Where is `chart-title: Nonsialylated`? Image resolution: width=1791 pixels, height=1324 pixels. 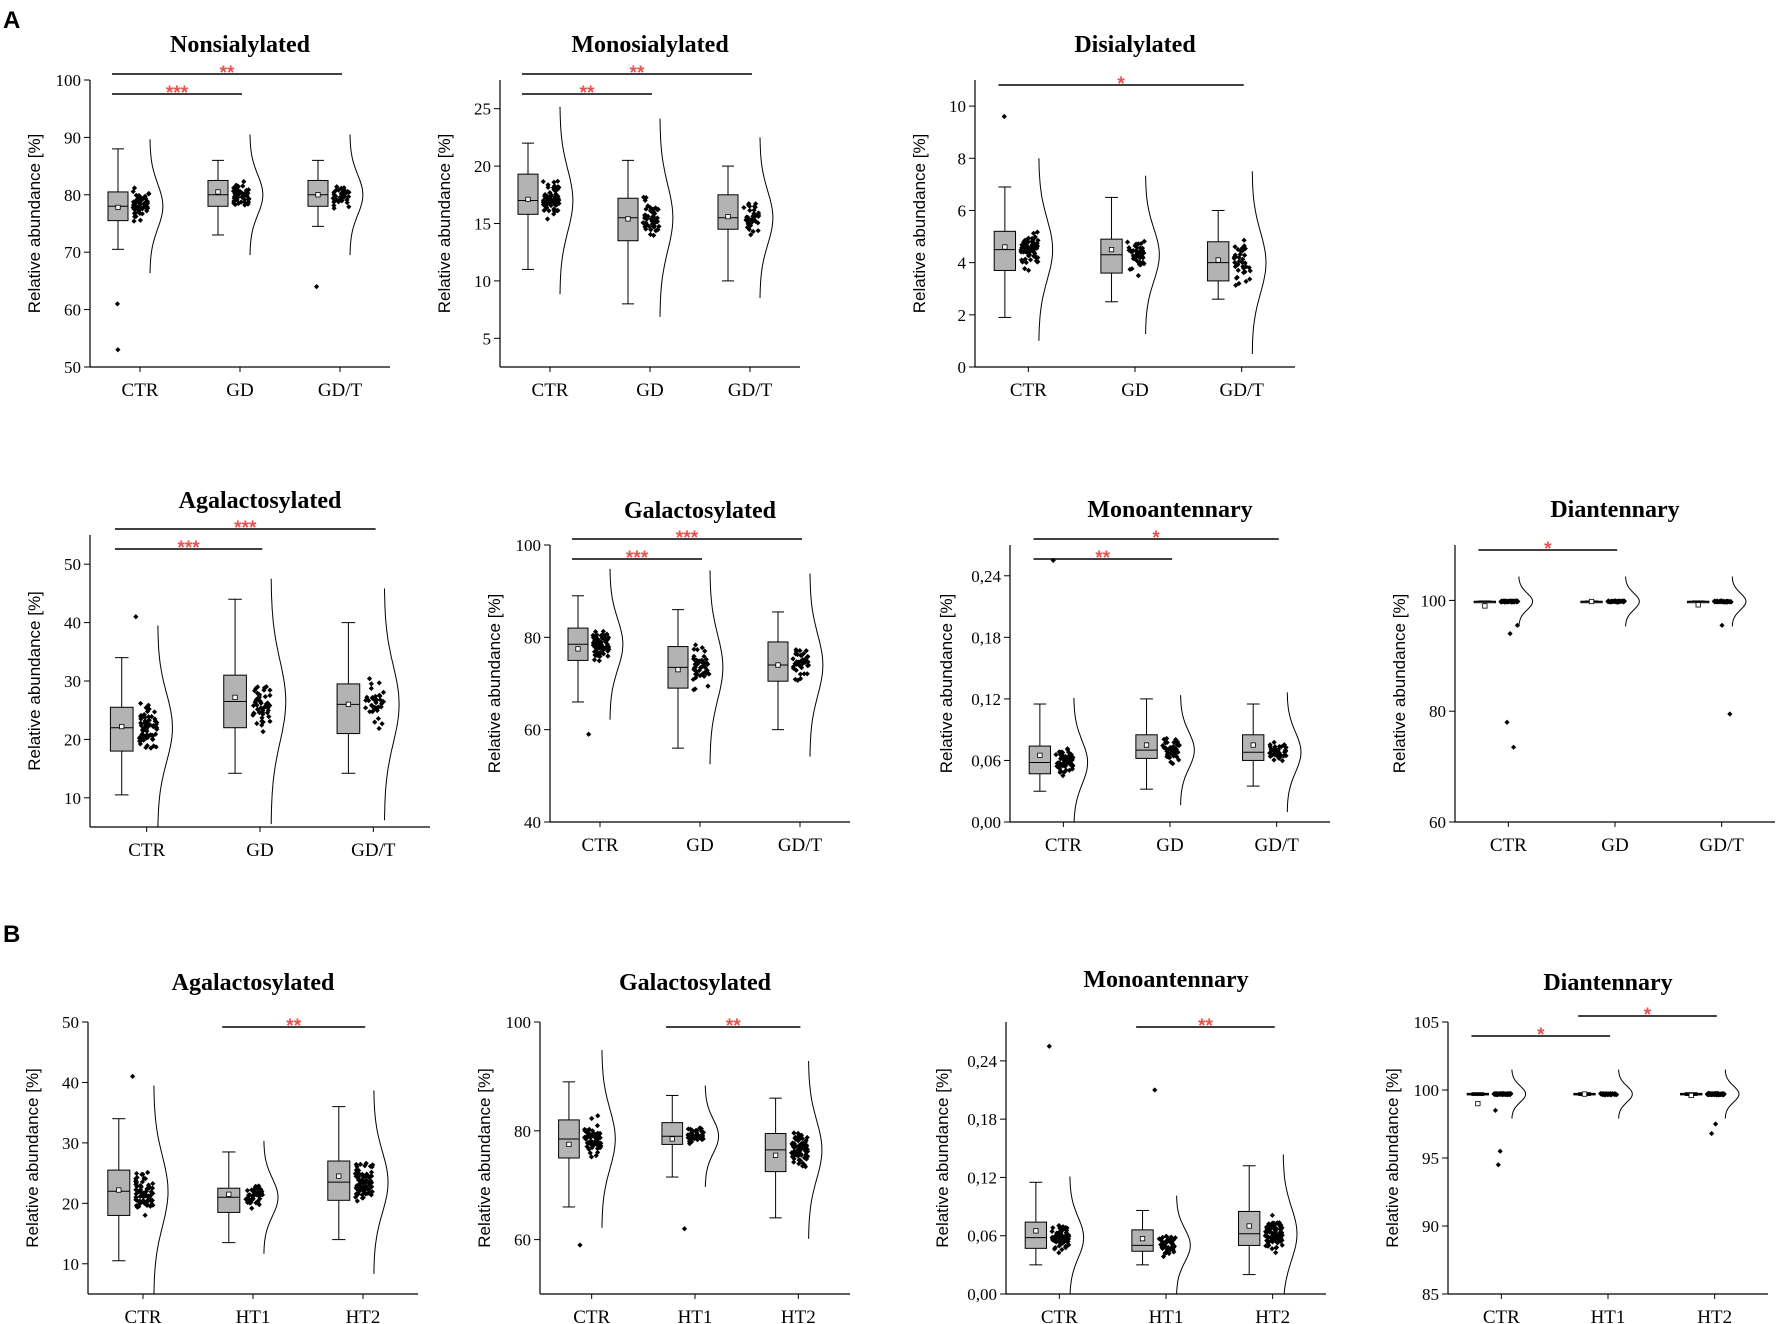 chart-title: Nonsialylated is located at coordinates (240, 45).